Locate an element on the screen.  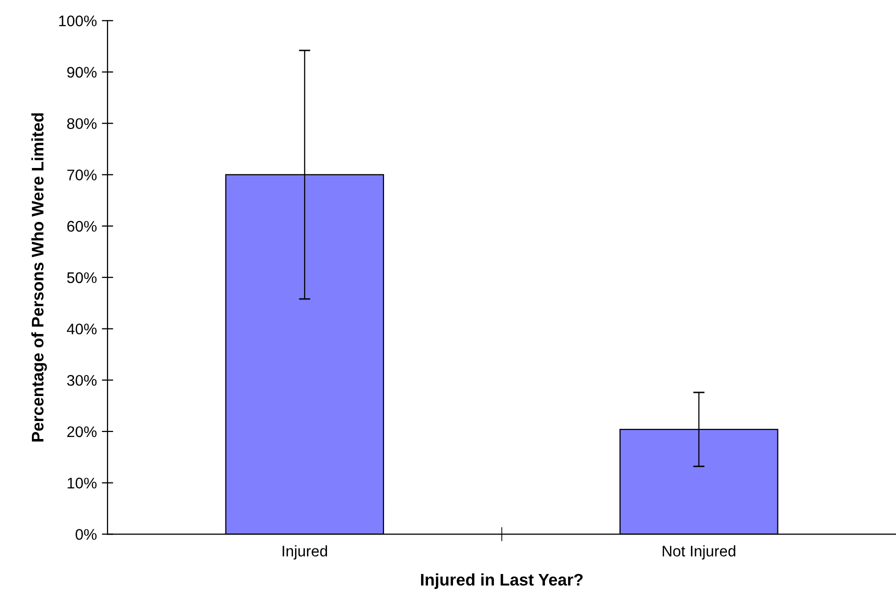
y-tick-label: 40% is located at coordinates (81, 329).